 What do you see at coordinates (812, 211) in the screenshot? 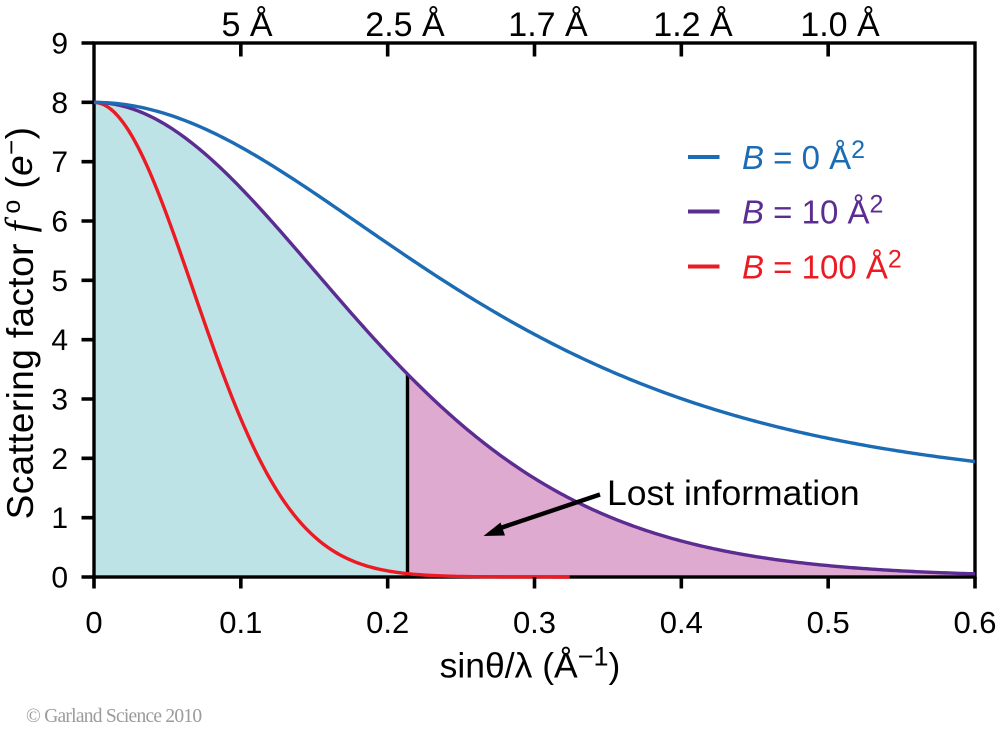
I see `svg-text: B = 10 Å2` at bounding box center [812, 211].